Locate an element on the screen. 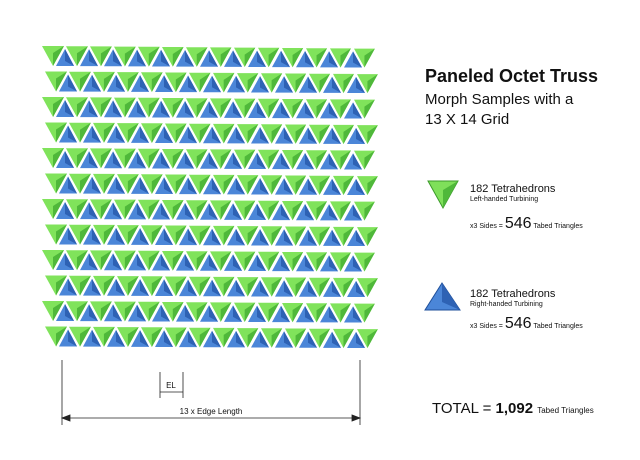 The height and width of the screenshot is (460, 640). group-sides: x3 Sides = 546 Tabed Triangles is located at coordinates (526, 323).